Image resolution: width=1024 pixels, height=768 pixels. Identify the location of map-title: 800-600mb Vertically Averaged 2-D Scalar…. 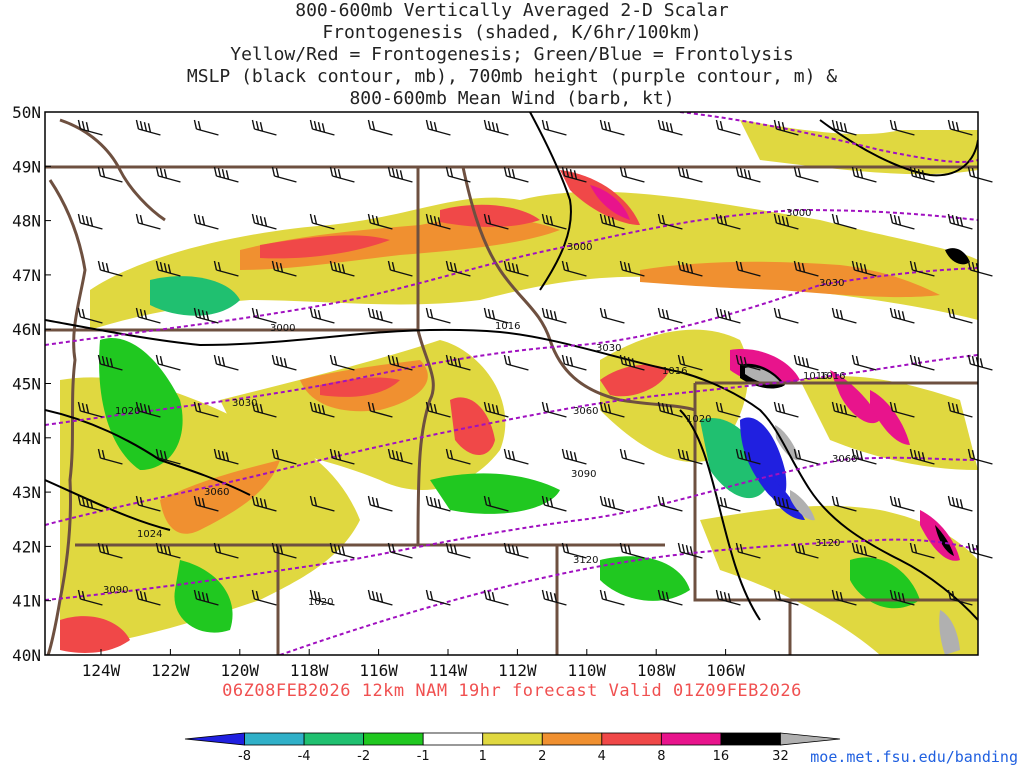
(512, 55).